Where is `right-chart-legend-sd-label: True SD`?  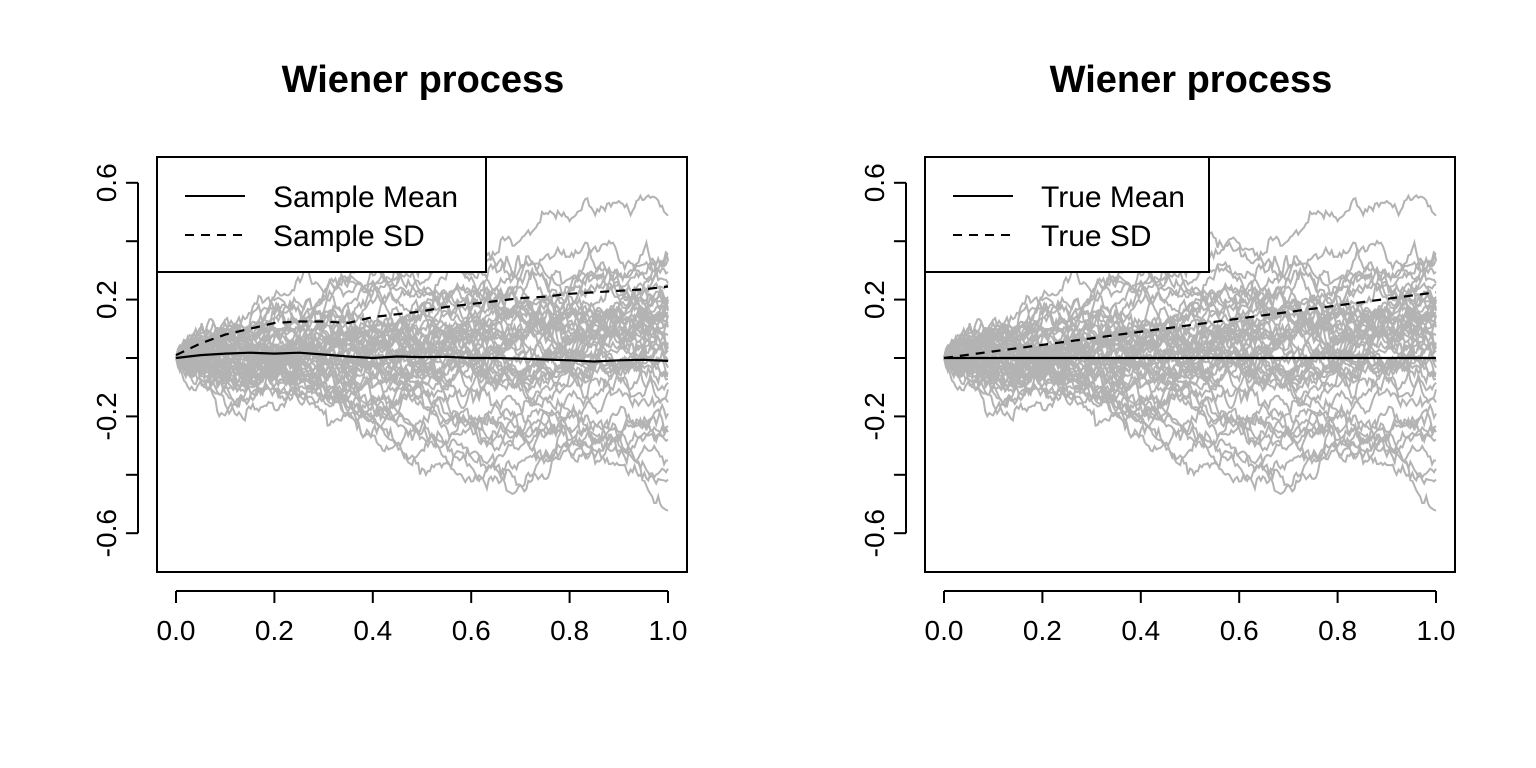
right-chart-legend-sd-label: True SD is located at coordinates (1096, 236).